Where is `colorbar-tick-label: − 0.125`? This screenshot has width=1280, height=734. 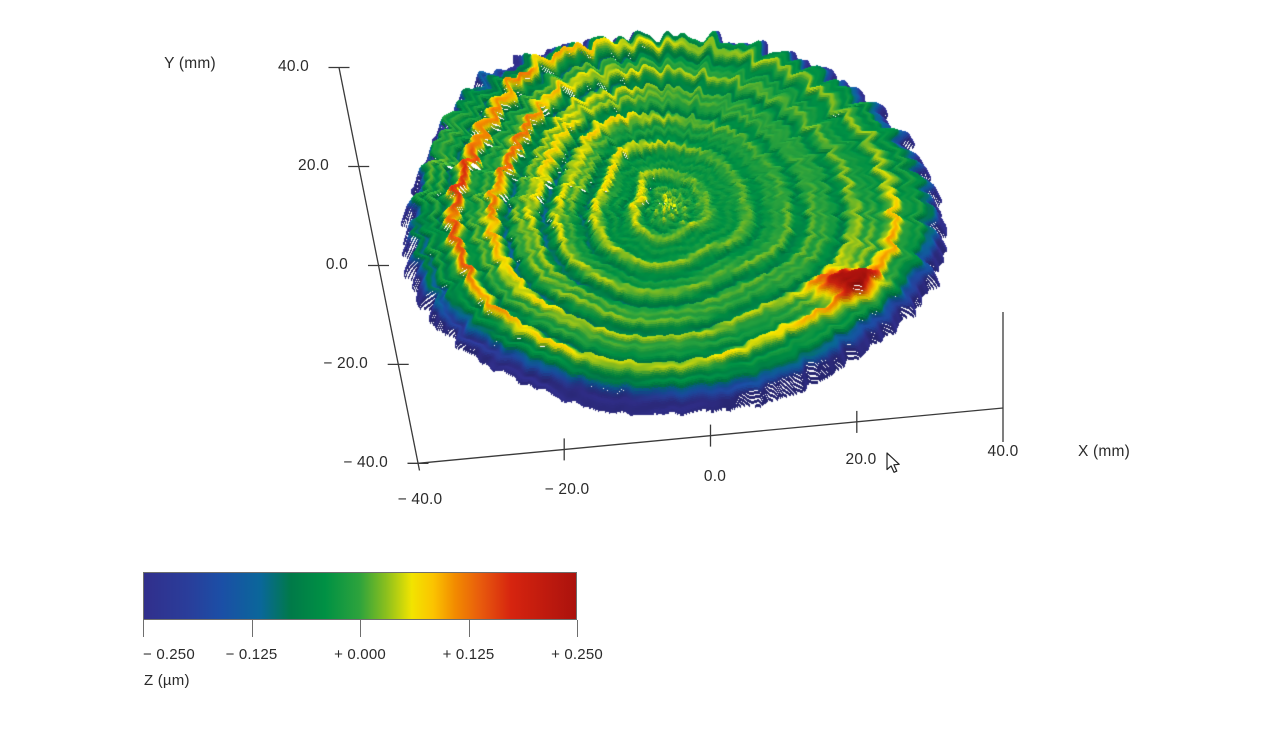 colorbar-tick-label: − 0.125 is located at coordinates (251, 654).